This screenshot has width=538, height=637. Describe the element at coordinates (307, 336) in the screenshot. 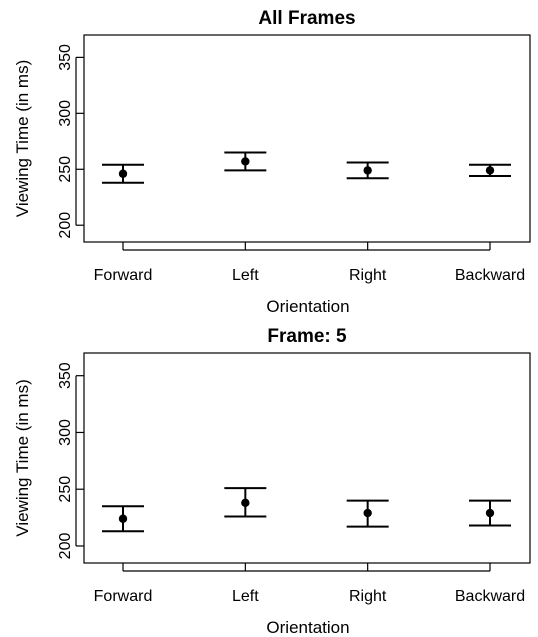

I see `chart-title: Frame: 5` at that location.